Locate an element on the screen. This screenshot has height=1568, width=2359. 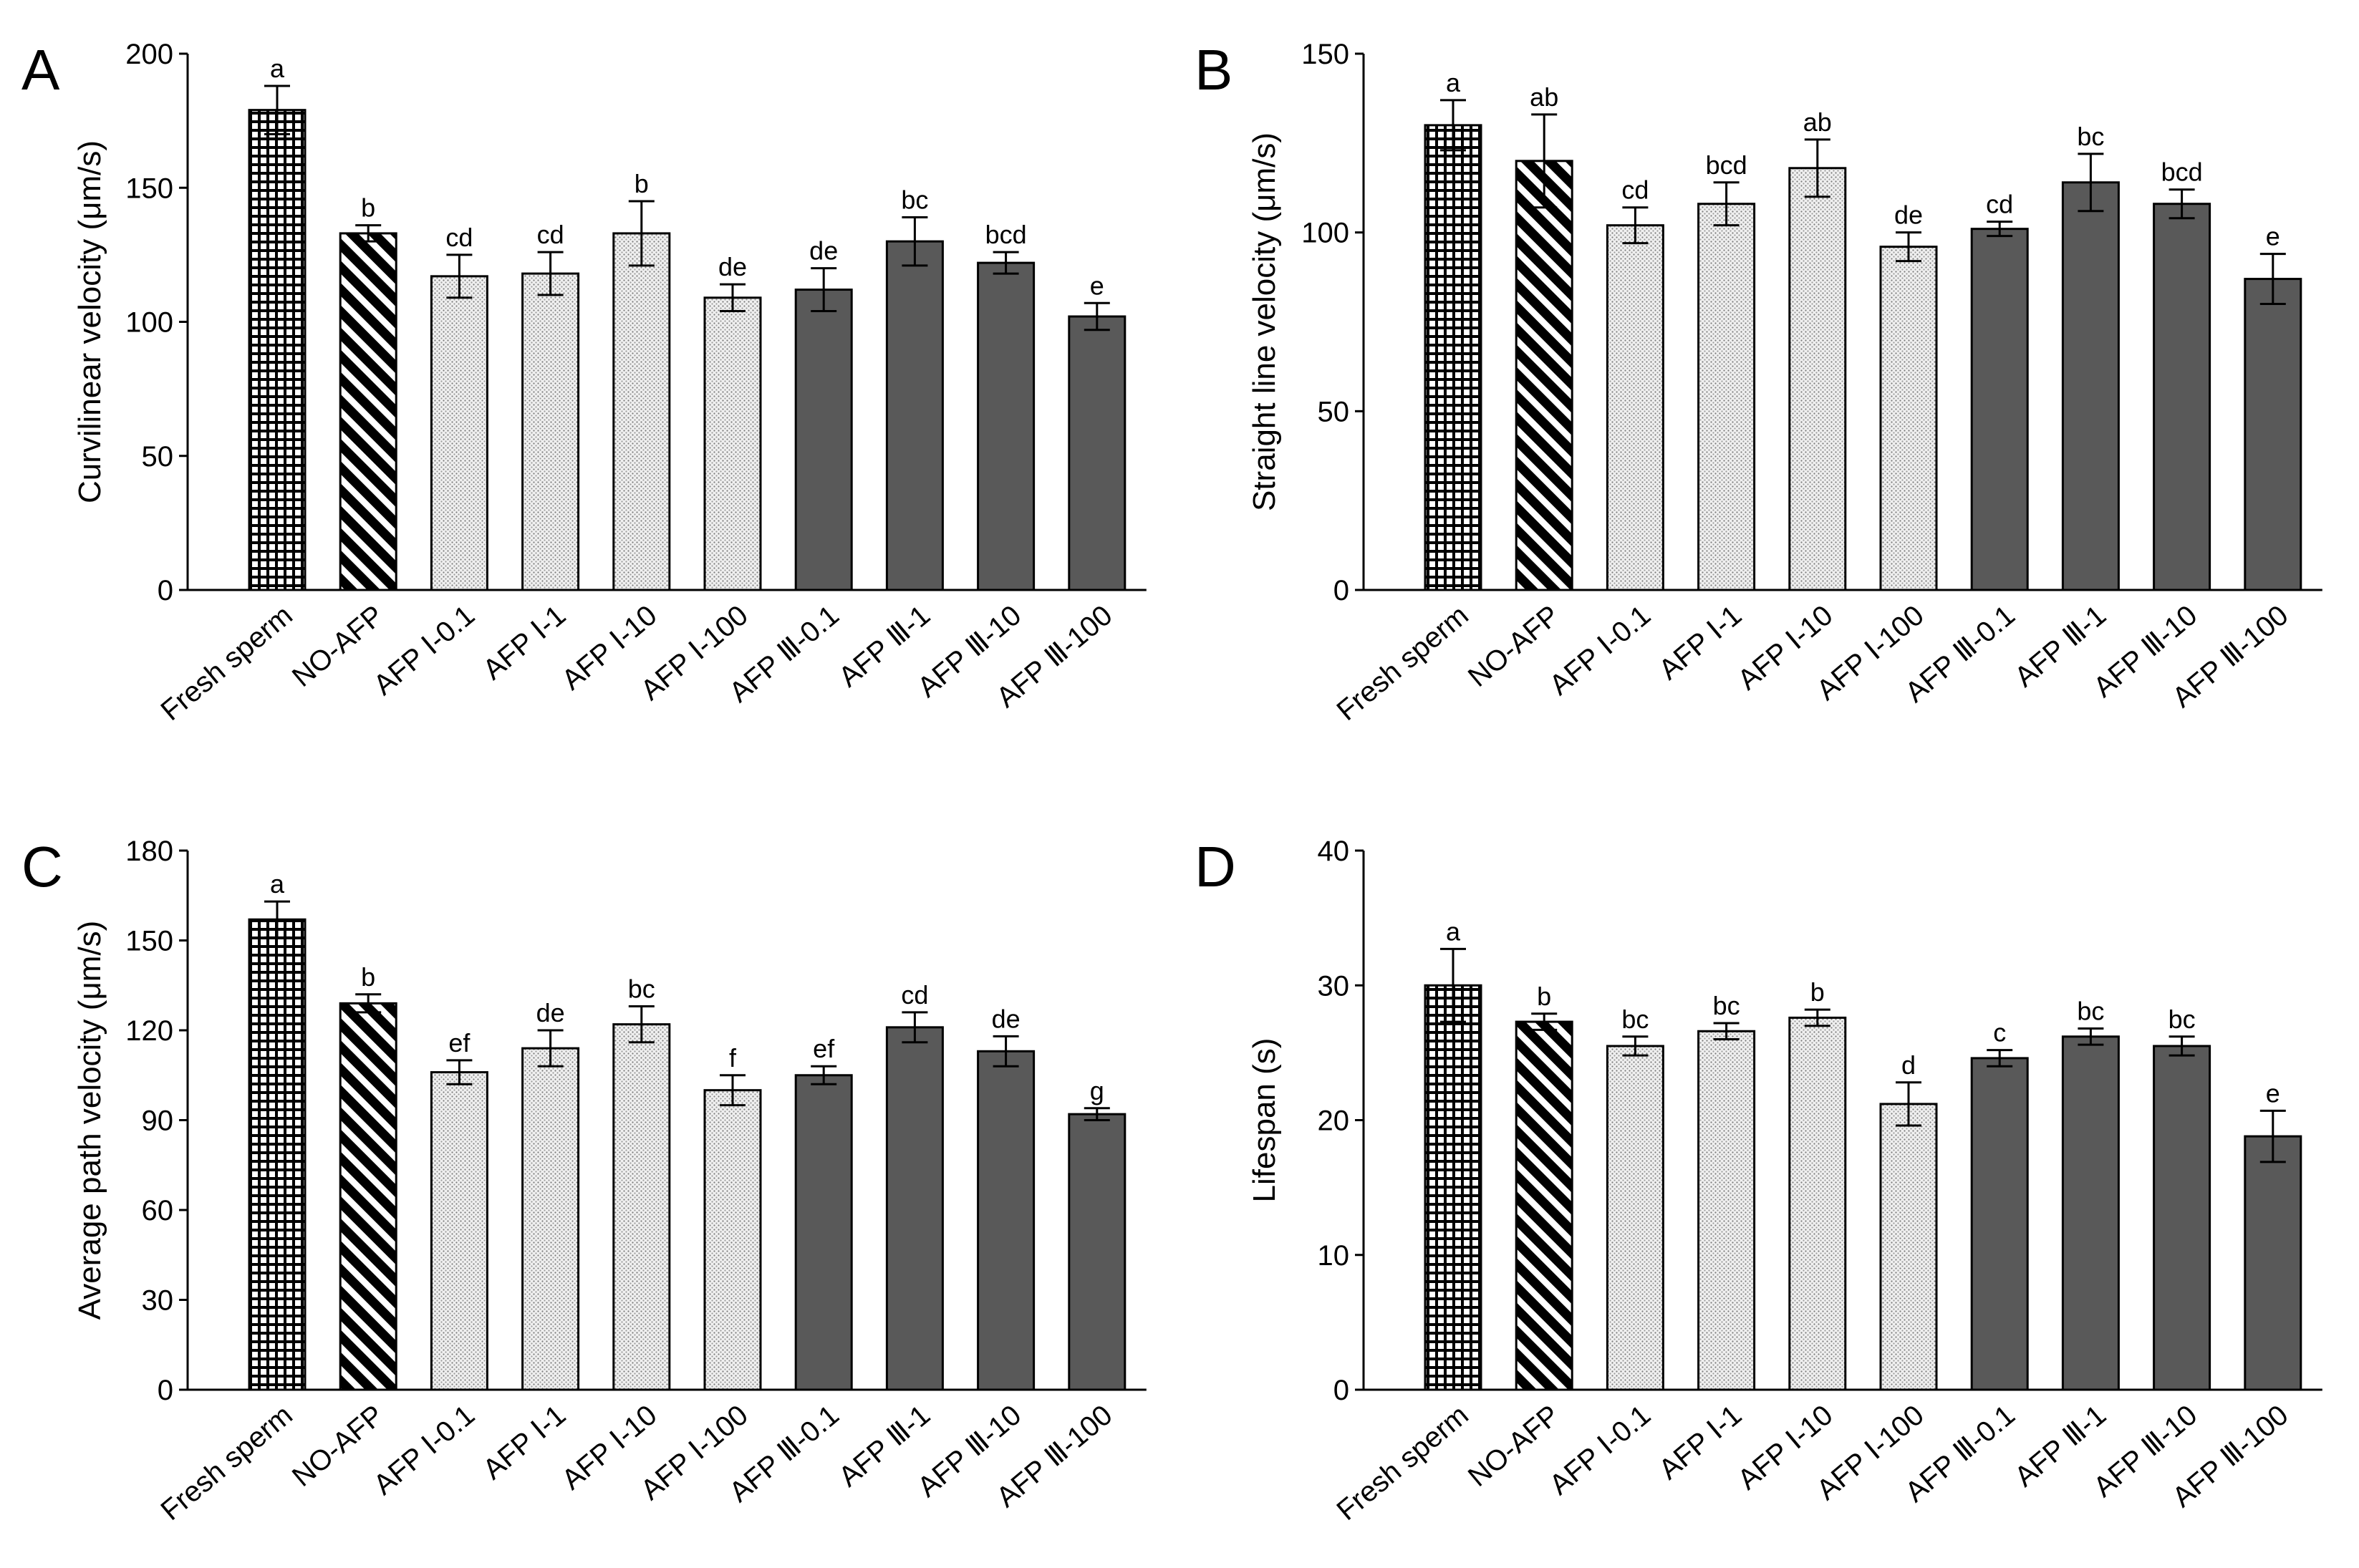
y-axis-title: Straight line velocity (μm/s) is located at coordinates (1265, 321).